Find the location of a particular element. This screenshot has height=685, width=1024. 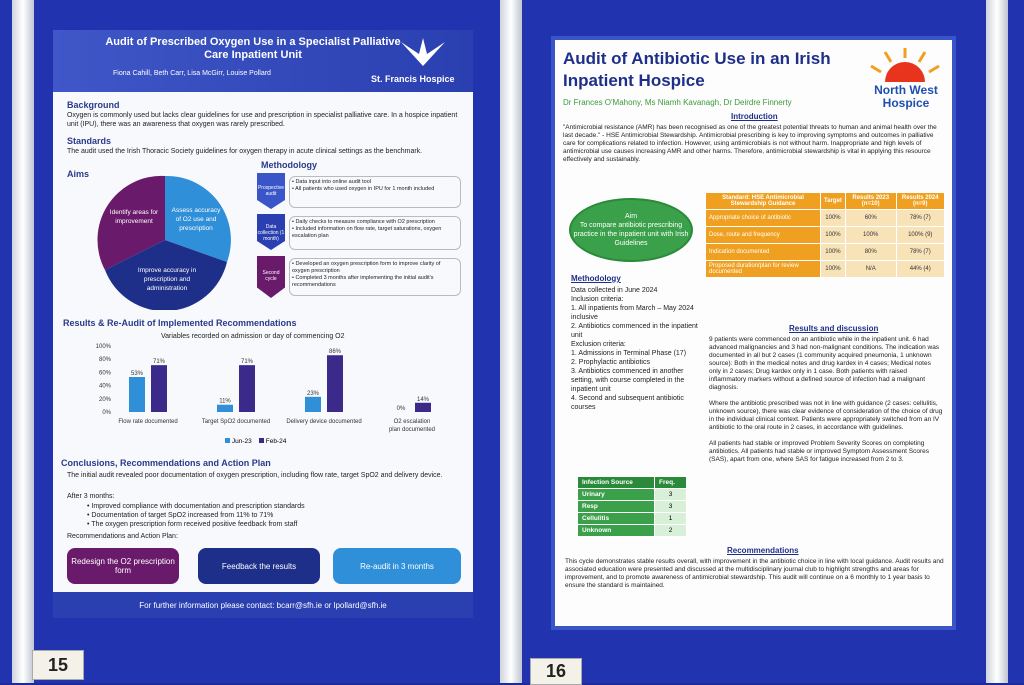

x-tick-label: plan documented is located at coordinates (412, 430).